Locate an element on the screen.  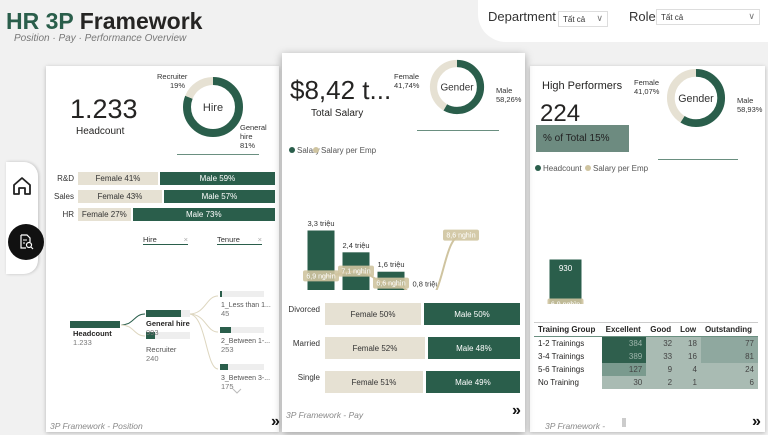
svg-text: Gender is located at coordinates (457, 88).